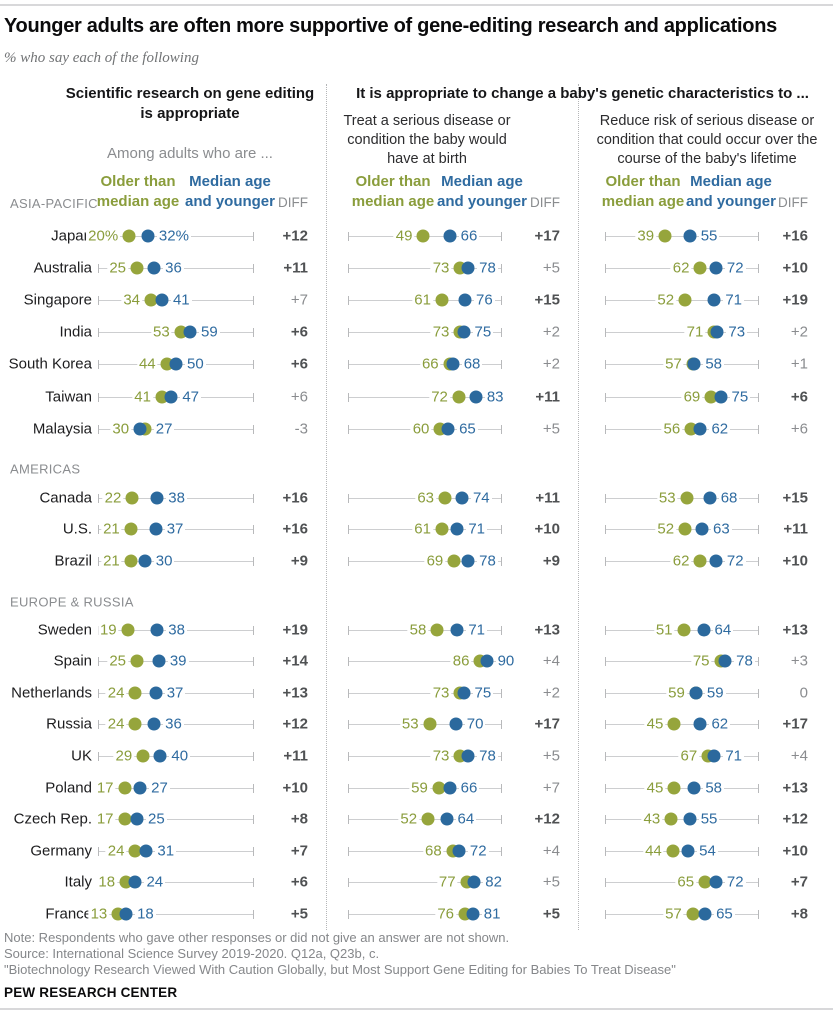  What do you see at coordinates (795, 787) in the screenshot?
I see `diff-value: +13` at bounding box center [795, 787].